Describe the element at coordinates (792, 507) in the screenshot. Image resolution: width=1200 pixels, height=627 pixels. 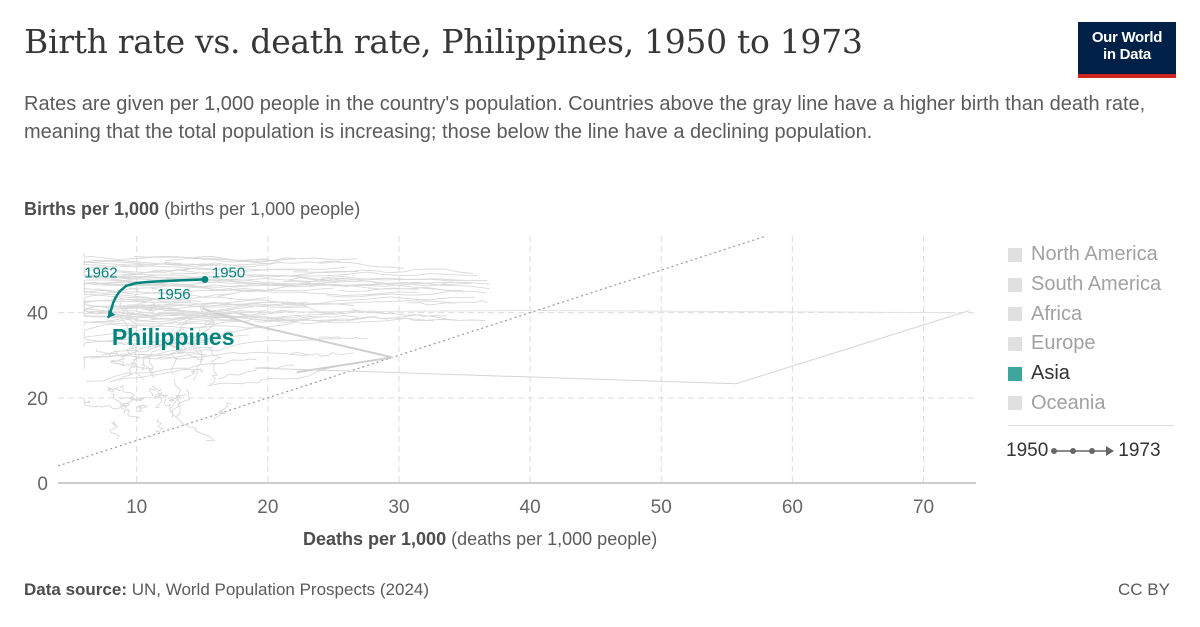
I see `x-tick-label: 60` at that location.